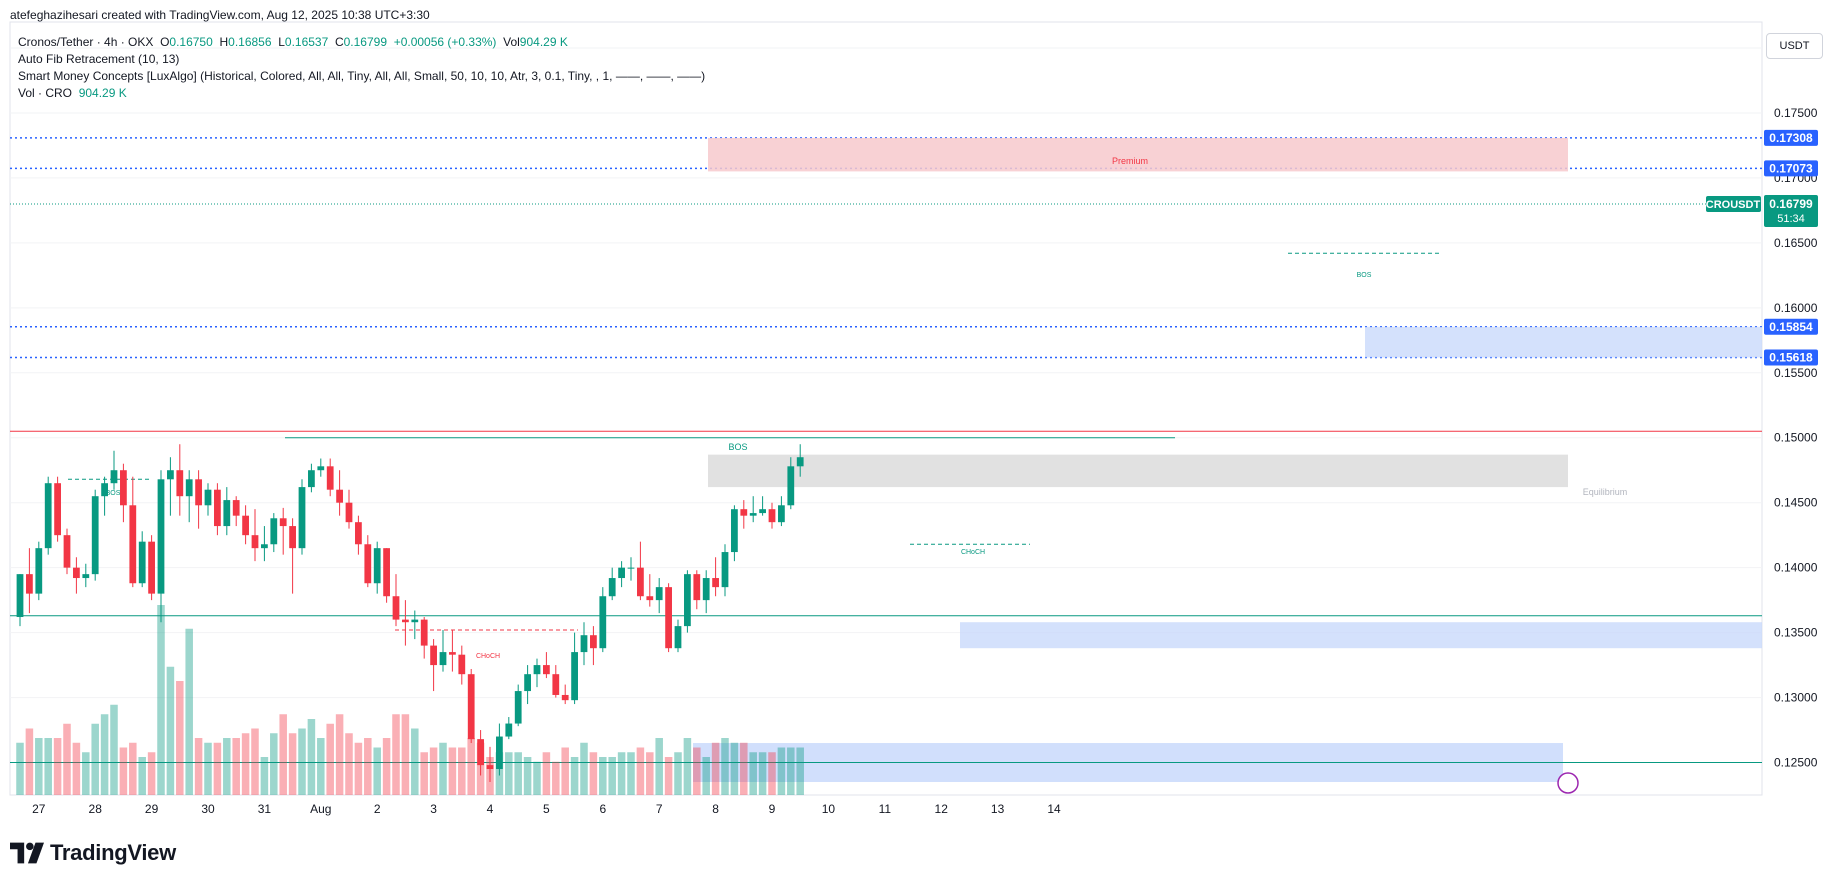 Image resolution: width=1835 pixels, height=883 pixels. I want to click on y-tick-label: 0.16000, so click(1796, 308).